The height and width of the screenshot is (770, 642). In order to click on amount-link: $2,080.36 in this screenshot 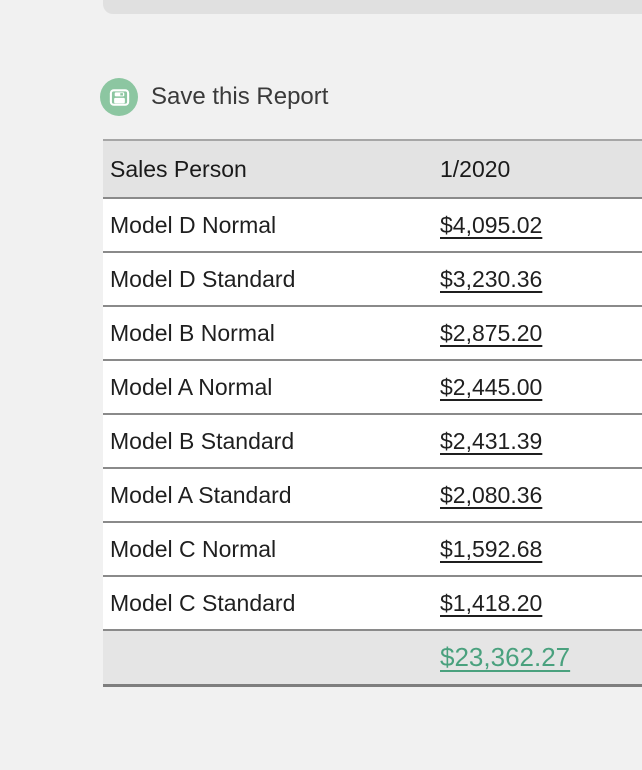, I will do `click(491, 494)`.